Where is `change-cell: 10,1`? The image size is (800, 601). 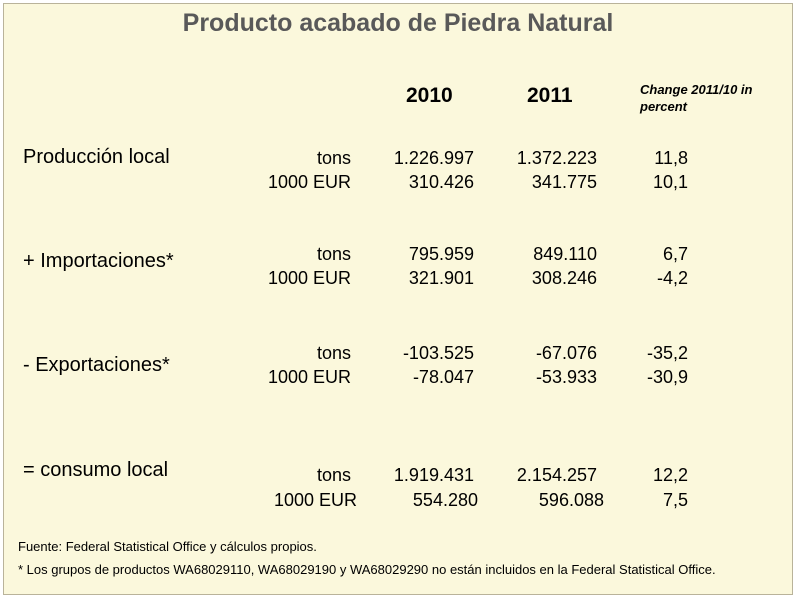
change-cell: 10,1 is located at coordinates (670, 182).